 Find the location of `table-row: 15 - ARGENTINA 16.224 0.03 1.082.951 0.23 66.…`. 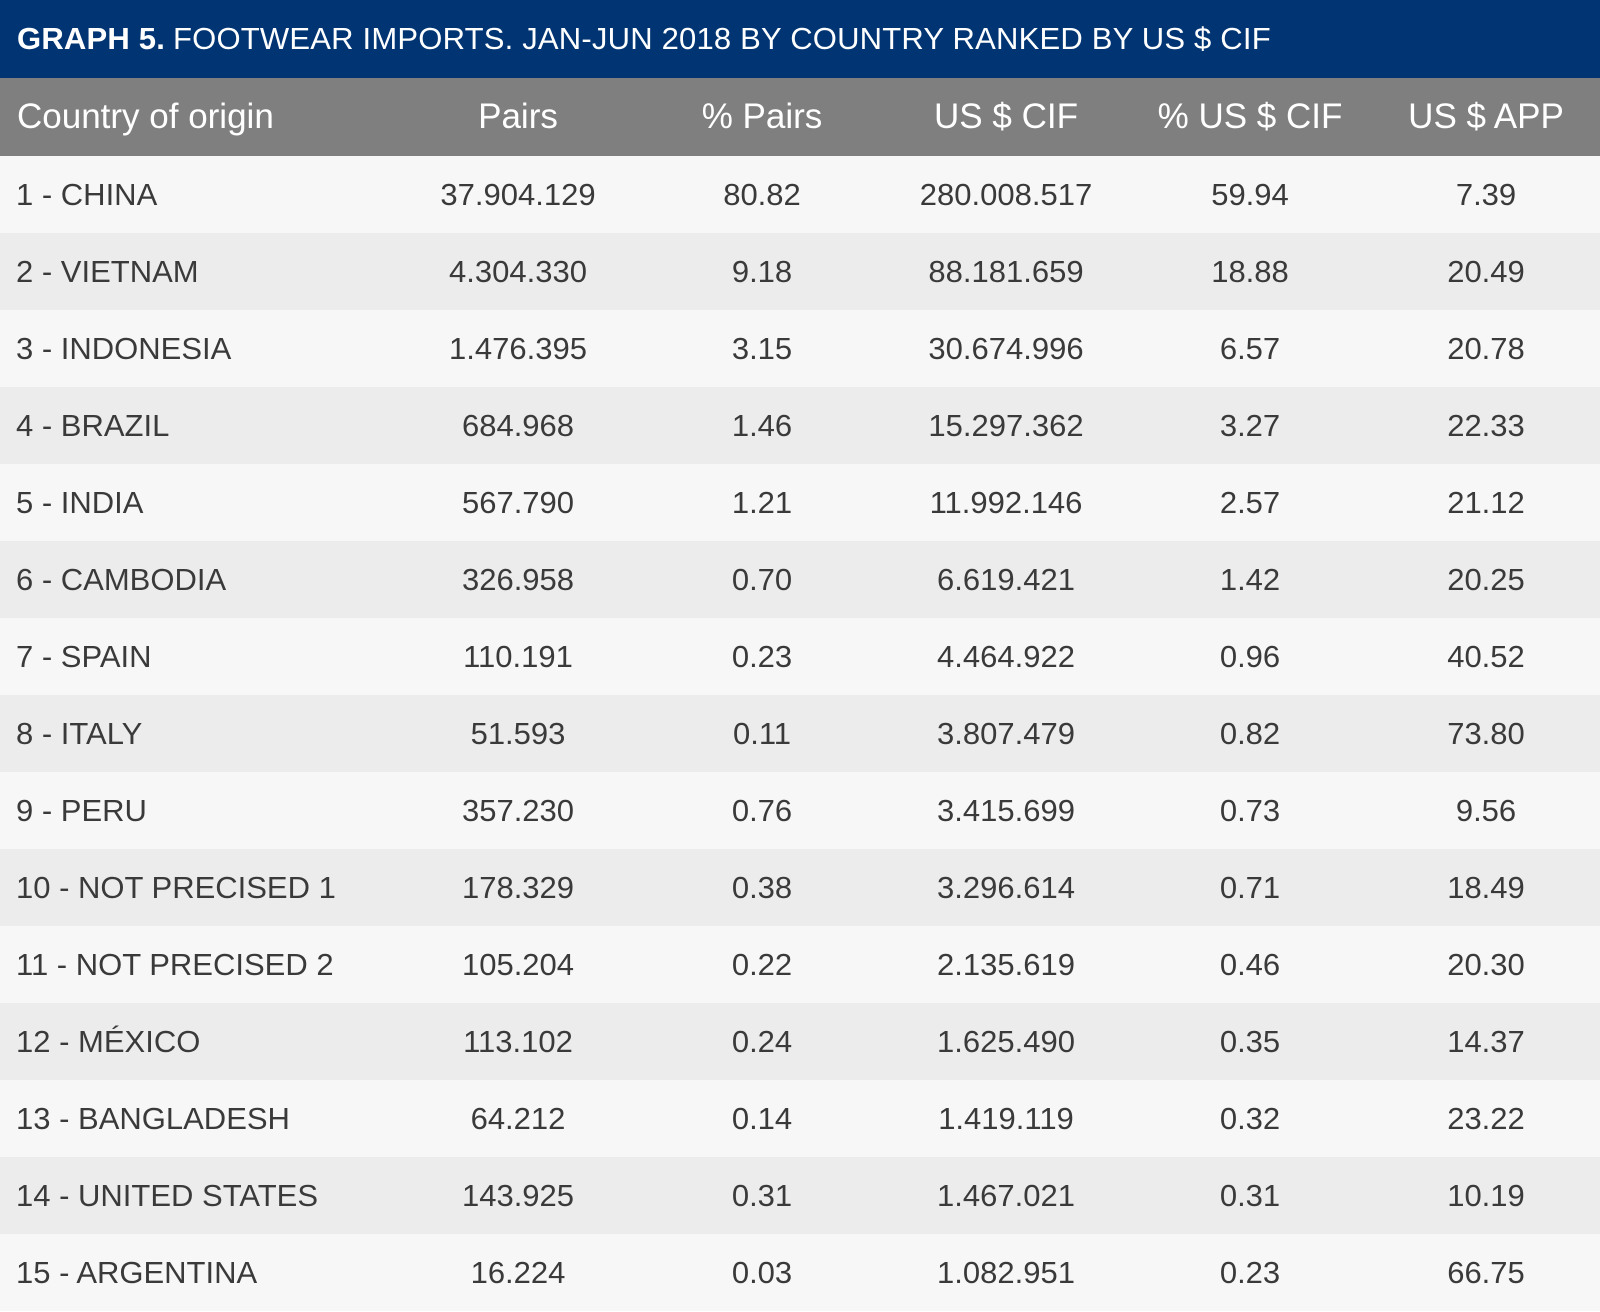

table-row: 15 - ARGENTINA 16.224 0.03 1.082.951 0.23 66.… is located at coordinates (800, 1272).